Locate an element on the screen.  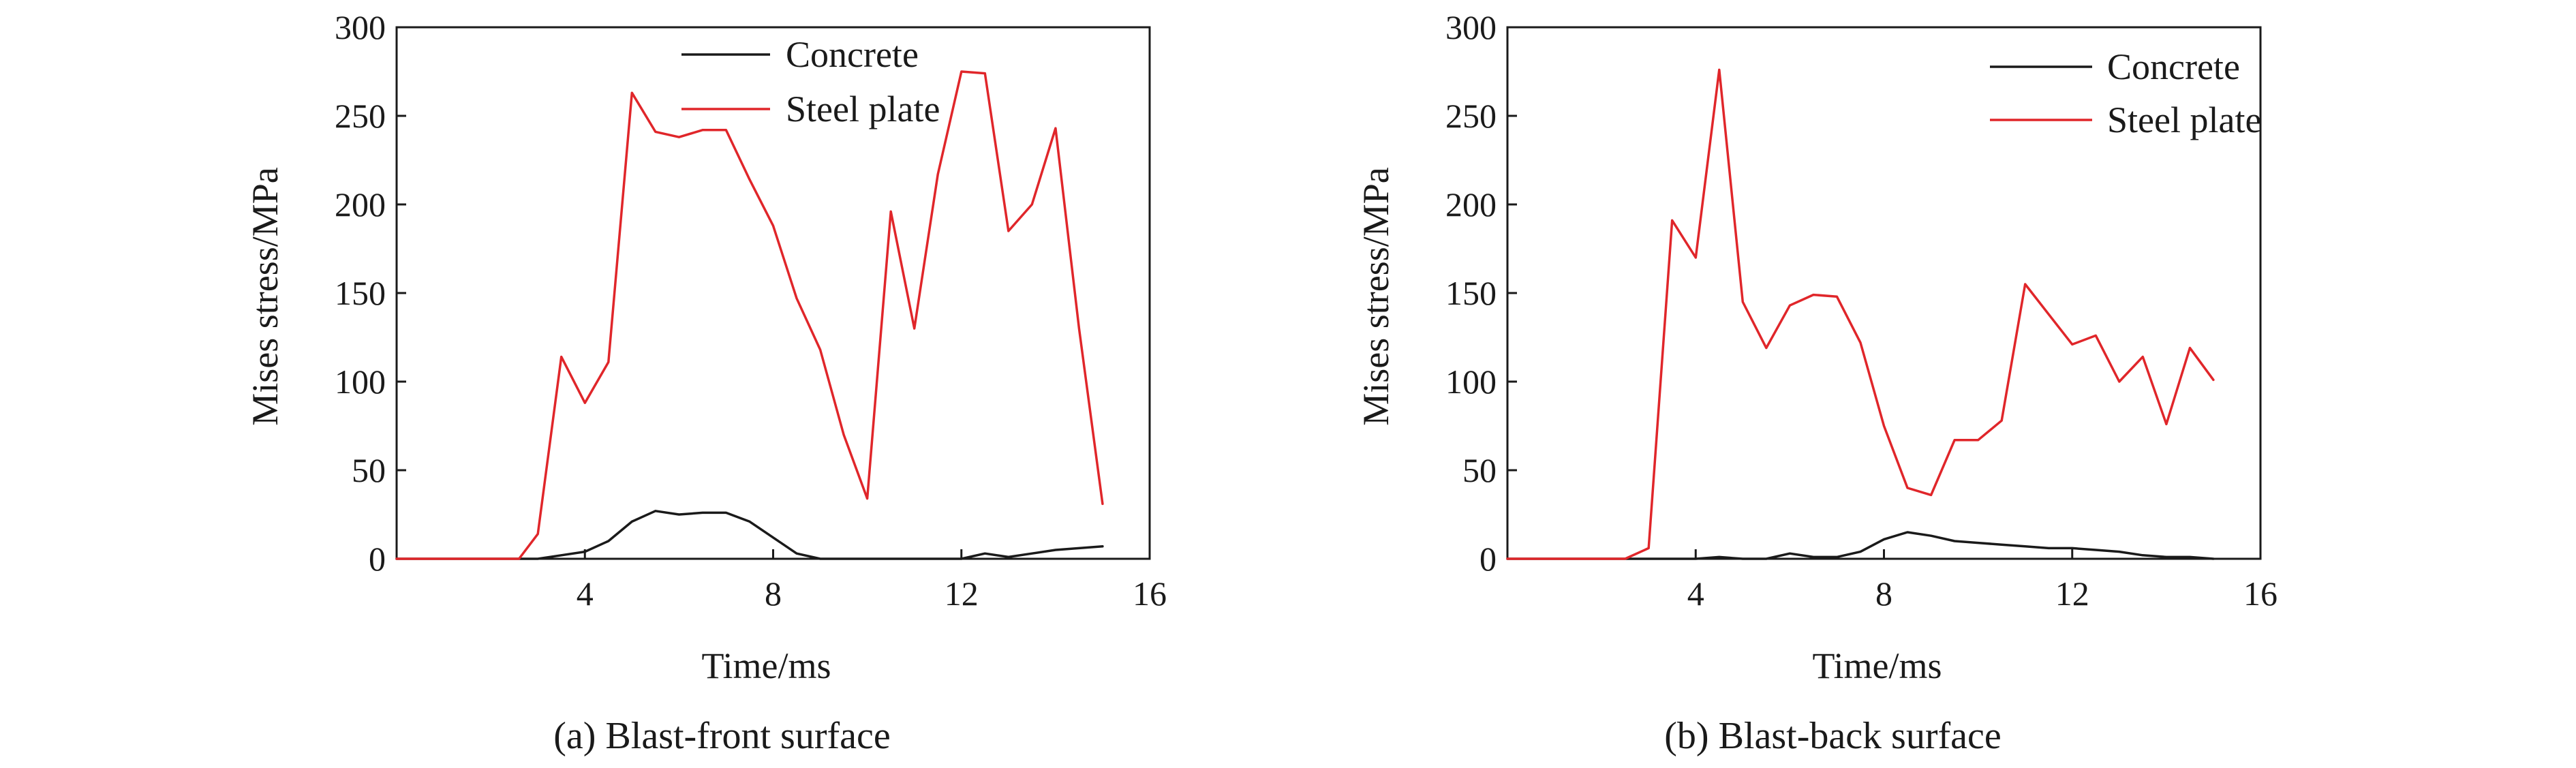
panel-caption: (b) Blast-back surface is located at coordinates (1832, 736).